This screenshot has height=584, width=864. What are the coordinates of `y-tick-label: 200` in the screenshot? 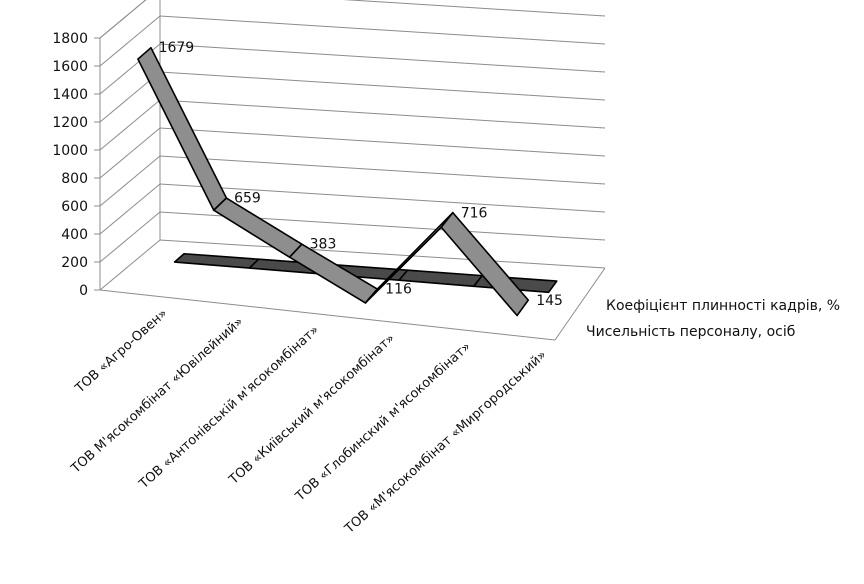 It's located at (74, 263).